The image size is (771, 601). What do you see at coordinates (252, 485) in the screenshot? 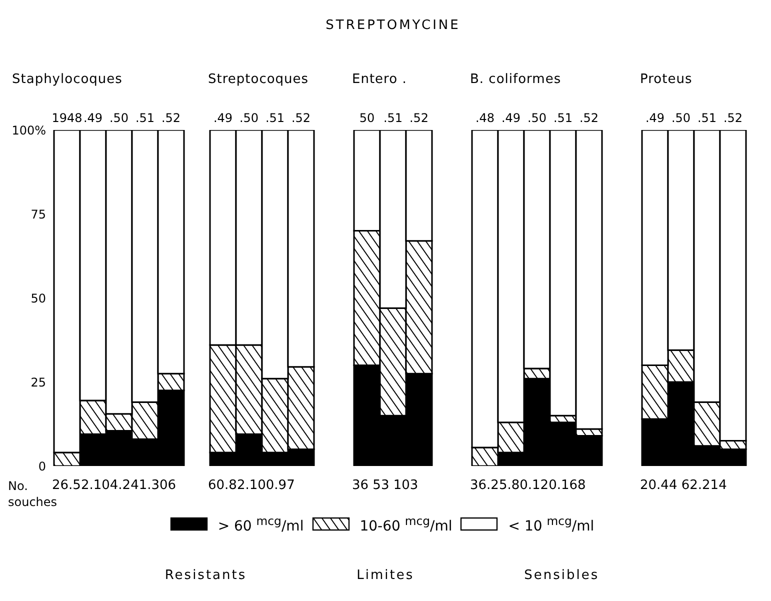
I see `text: 60.82.100.97` at bounding box center [252, 485].